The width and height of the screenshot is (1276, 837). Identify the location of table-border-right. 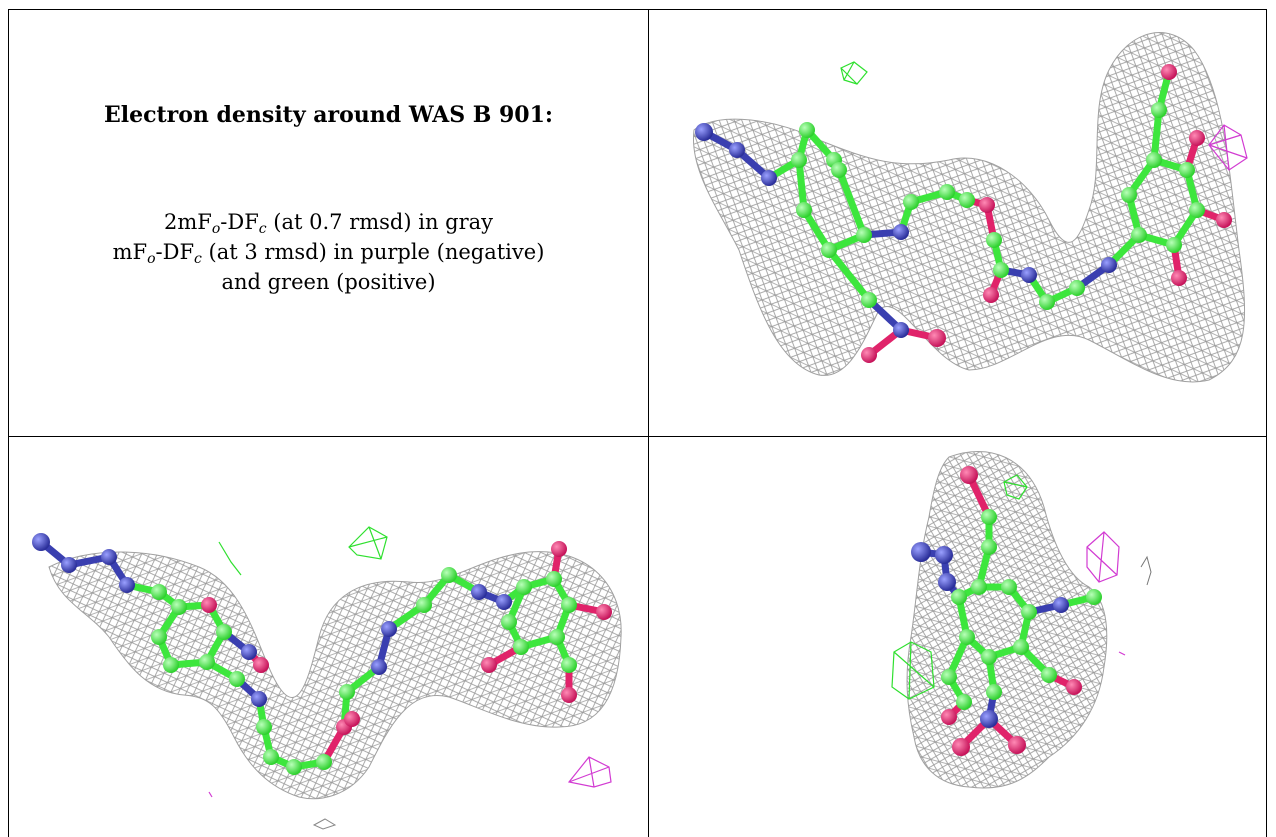
(1266, 423).